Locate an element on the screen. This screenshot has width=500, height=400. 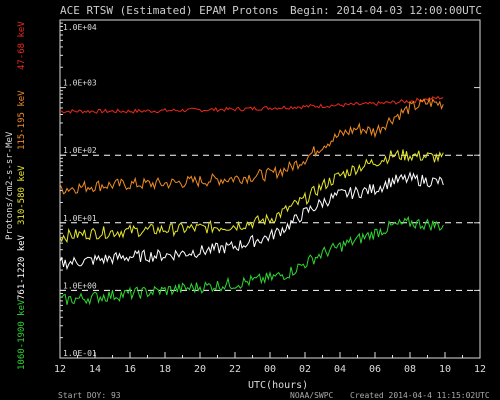
chart-title: ACE RTSW (Estimated) EPAM Protons is located at coordinates (169, 10).